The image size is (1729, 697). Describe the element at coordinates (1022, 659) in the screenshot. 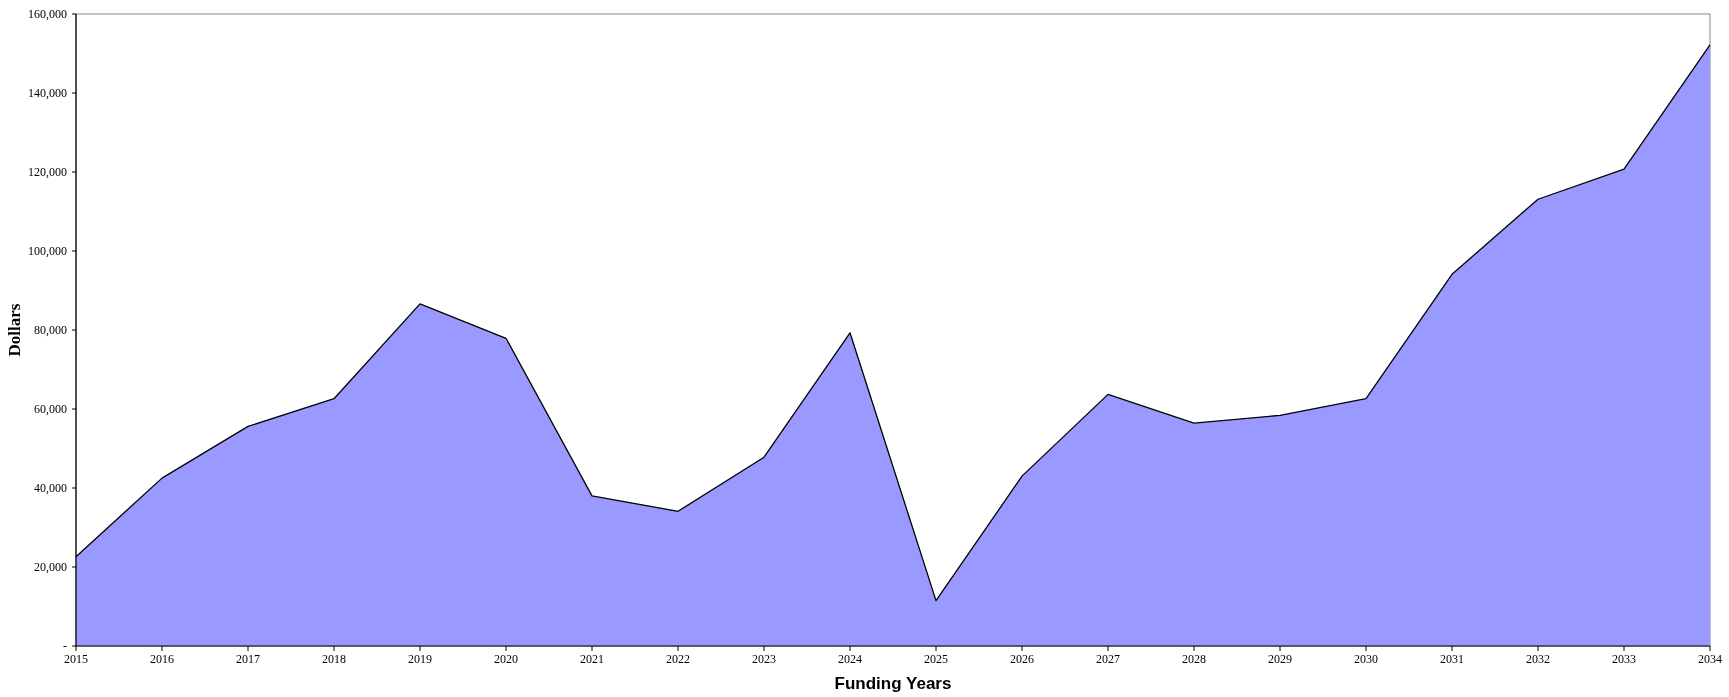

I see `x-tick-label: 2026` at that location.